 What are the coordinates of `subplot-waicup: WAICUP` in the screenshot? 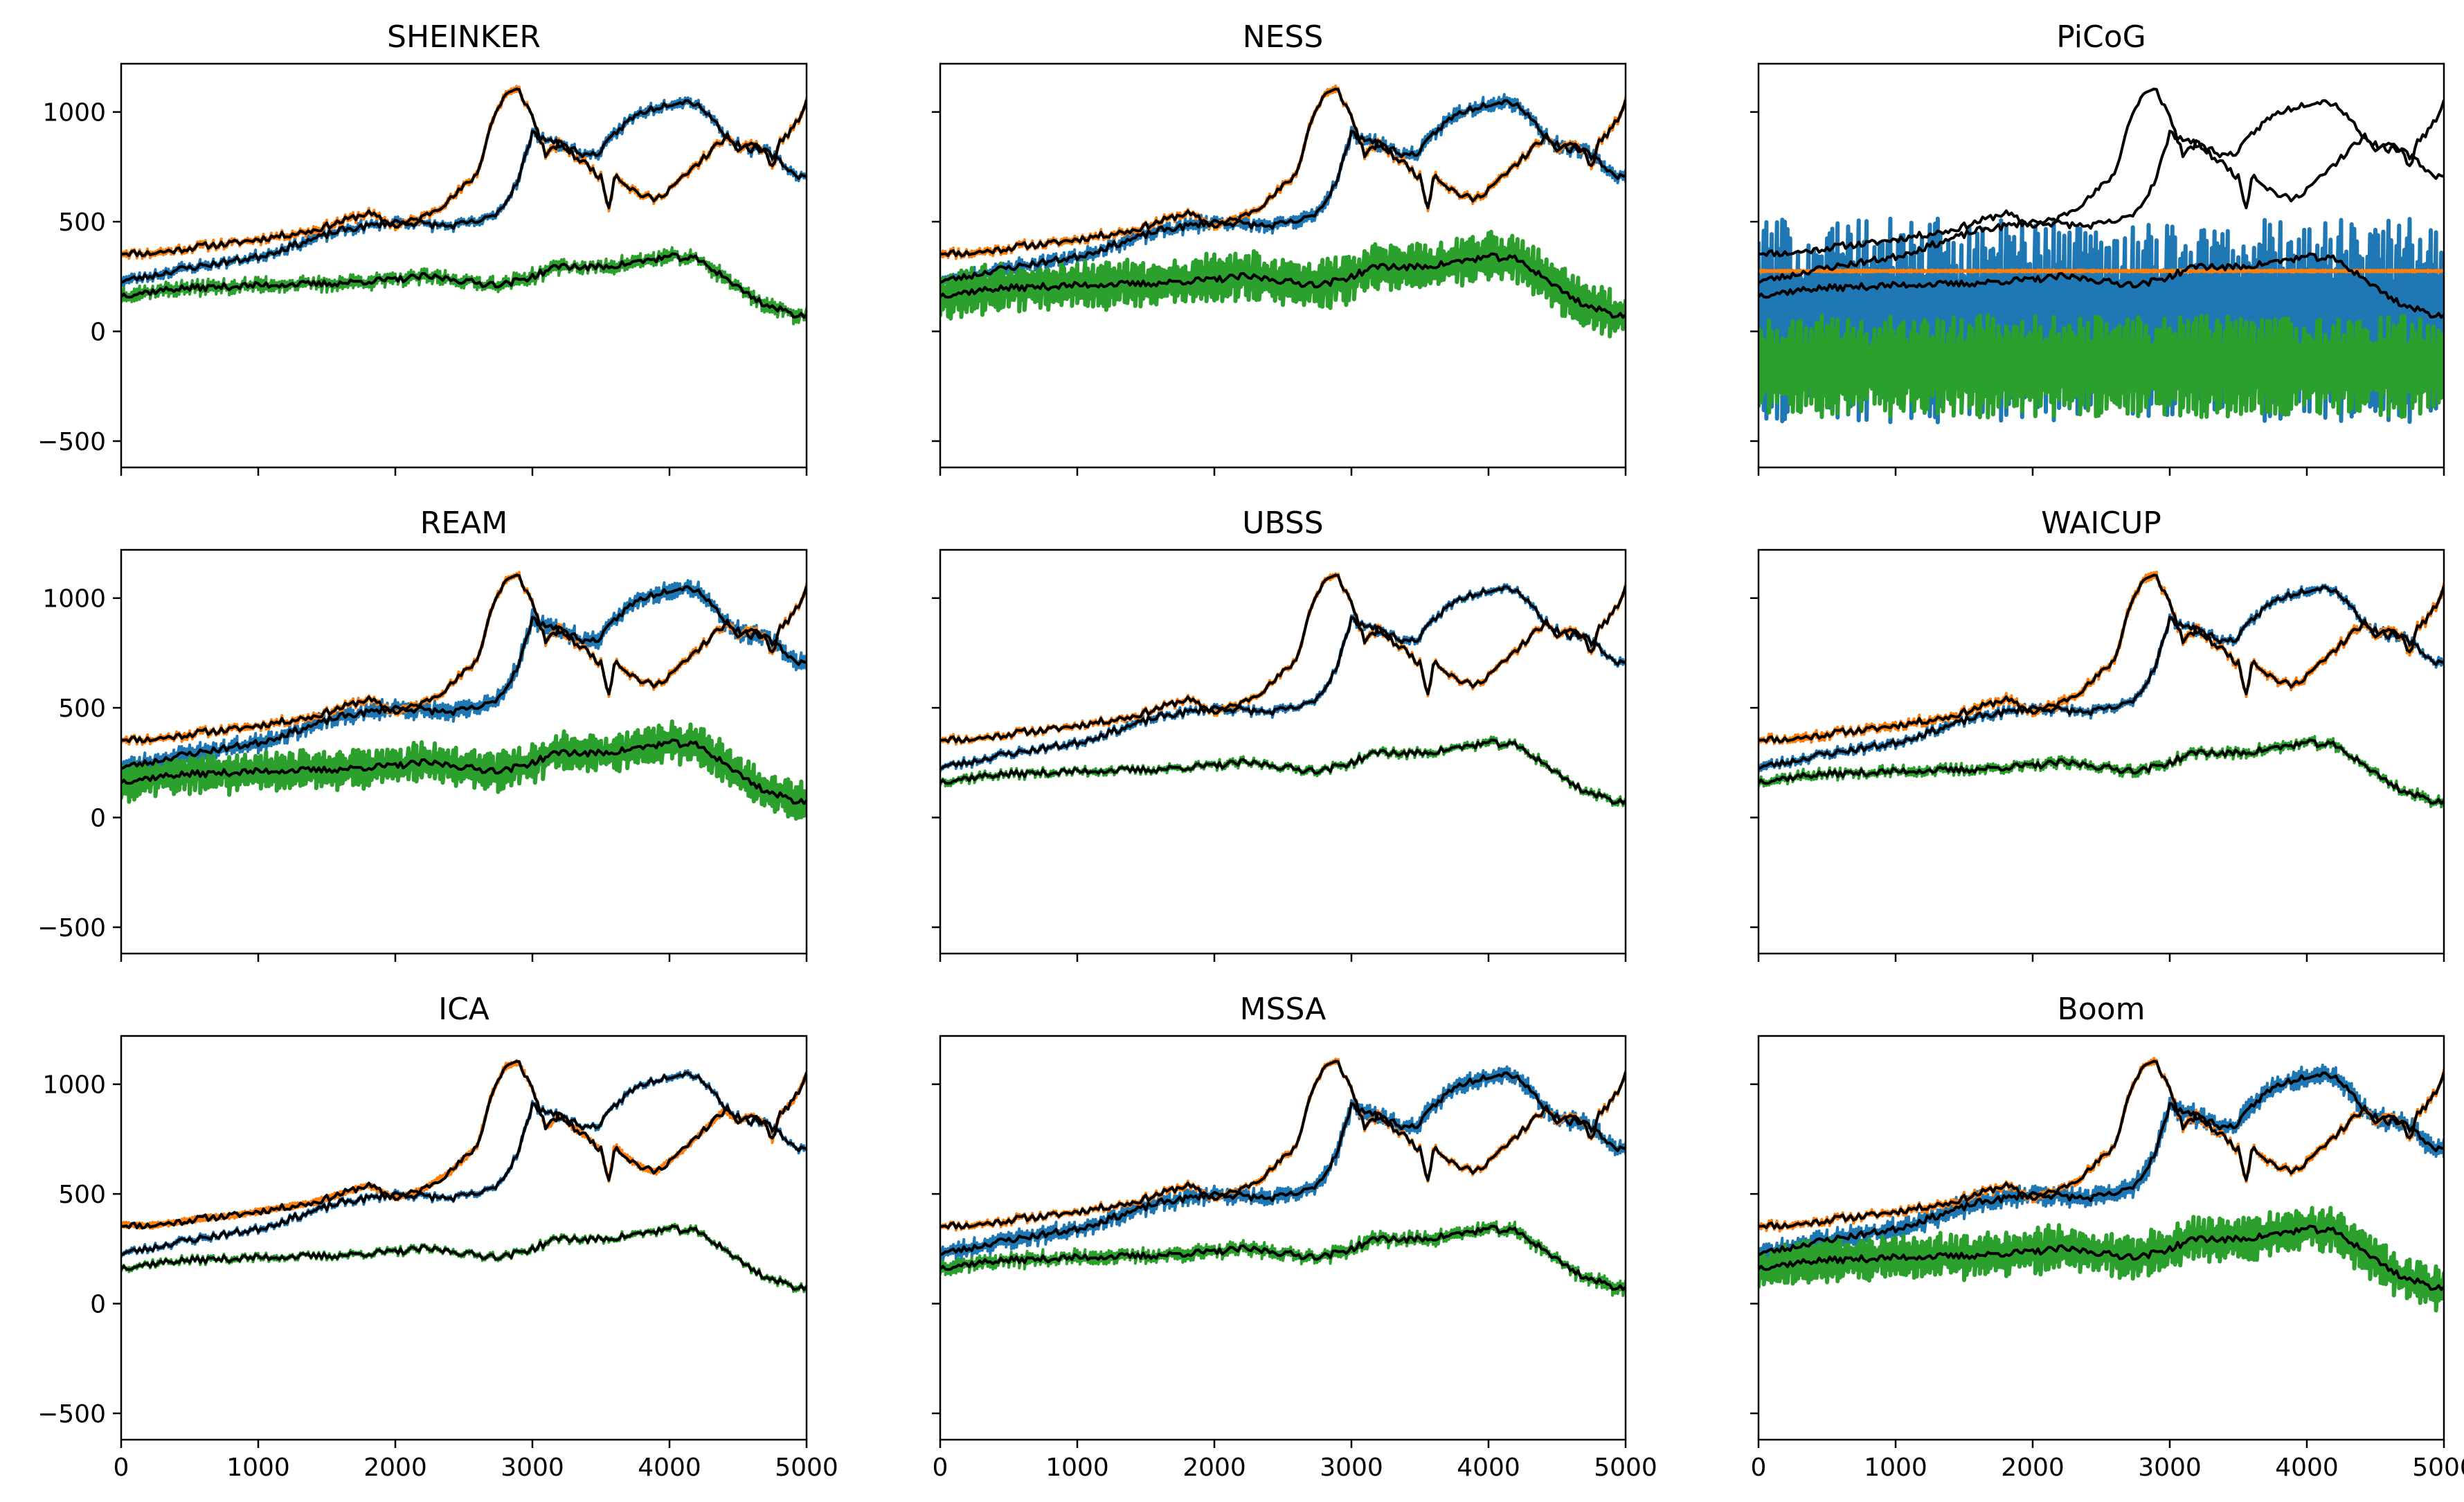 It's located at (2097, 734).